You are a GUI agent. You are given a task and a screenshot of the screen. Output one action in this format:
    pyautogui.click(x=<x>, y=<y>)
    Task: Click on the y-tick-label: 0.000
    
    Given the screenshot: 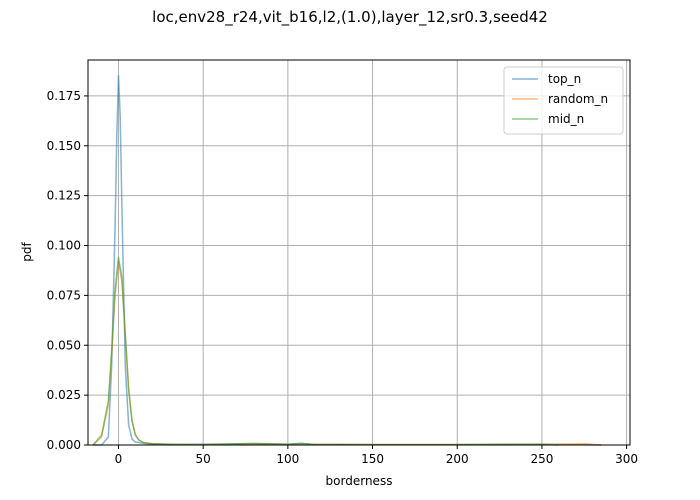 What is the action you would take?
    pyautogui.click(x=64, y=445)
    